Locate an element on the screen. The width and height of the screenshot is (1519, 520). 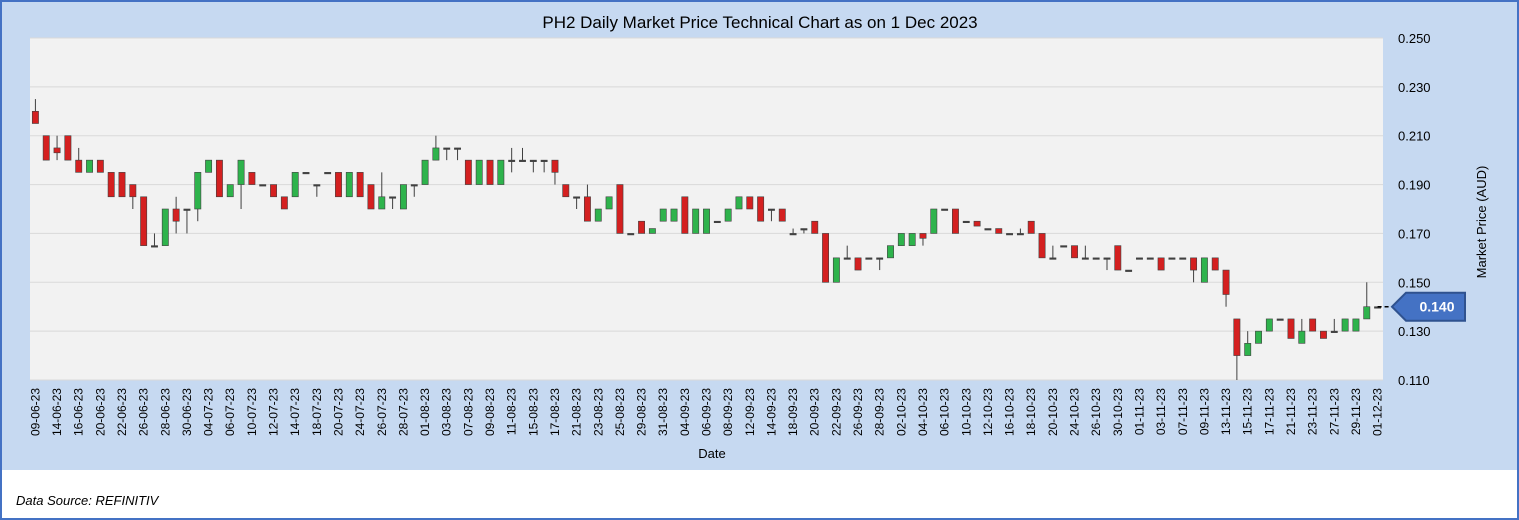
x-tick-label: 14-06-23 is located at coordinates (57, 412).